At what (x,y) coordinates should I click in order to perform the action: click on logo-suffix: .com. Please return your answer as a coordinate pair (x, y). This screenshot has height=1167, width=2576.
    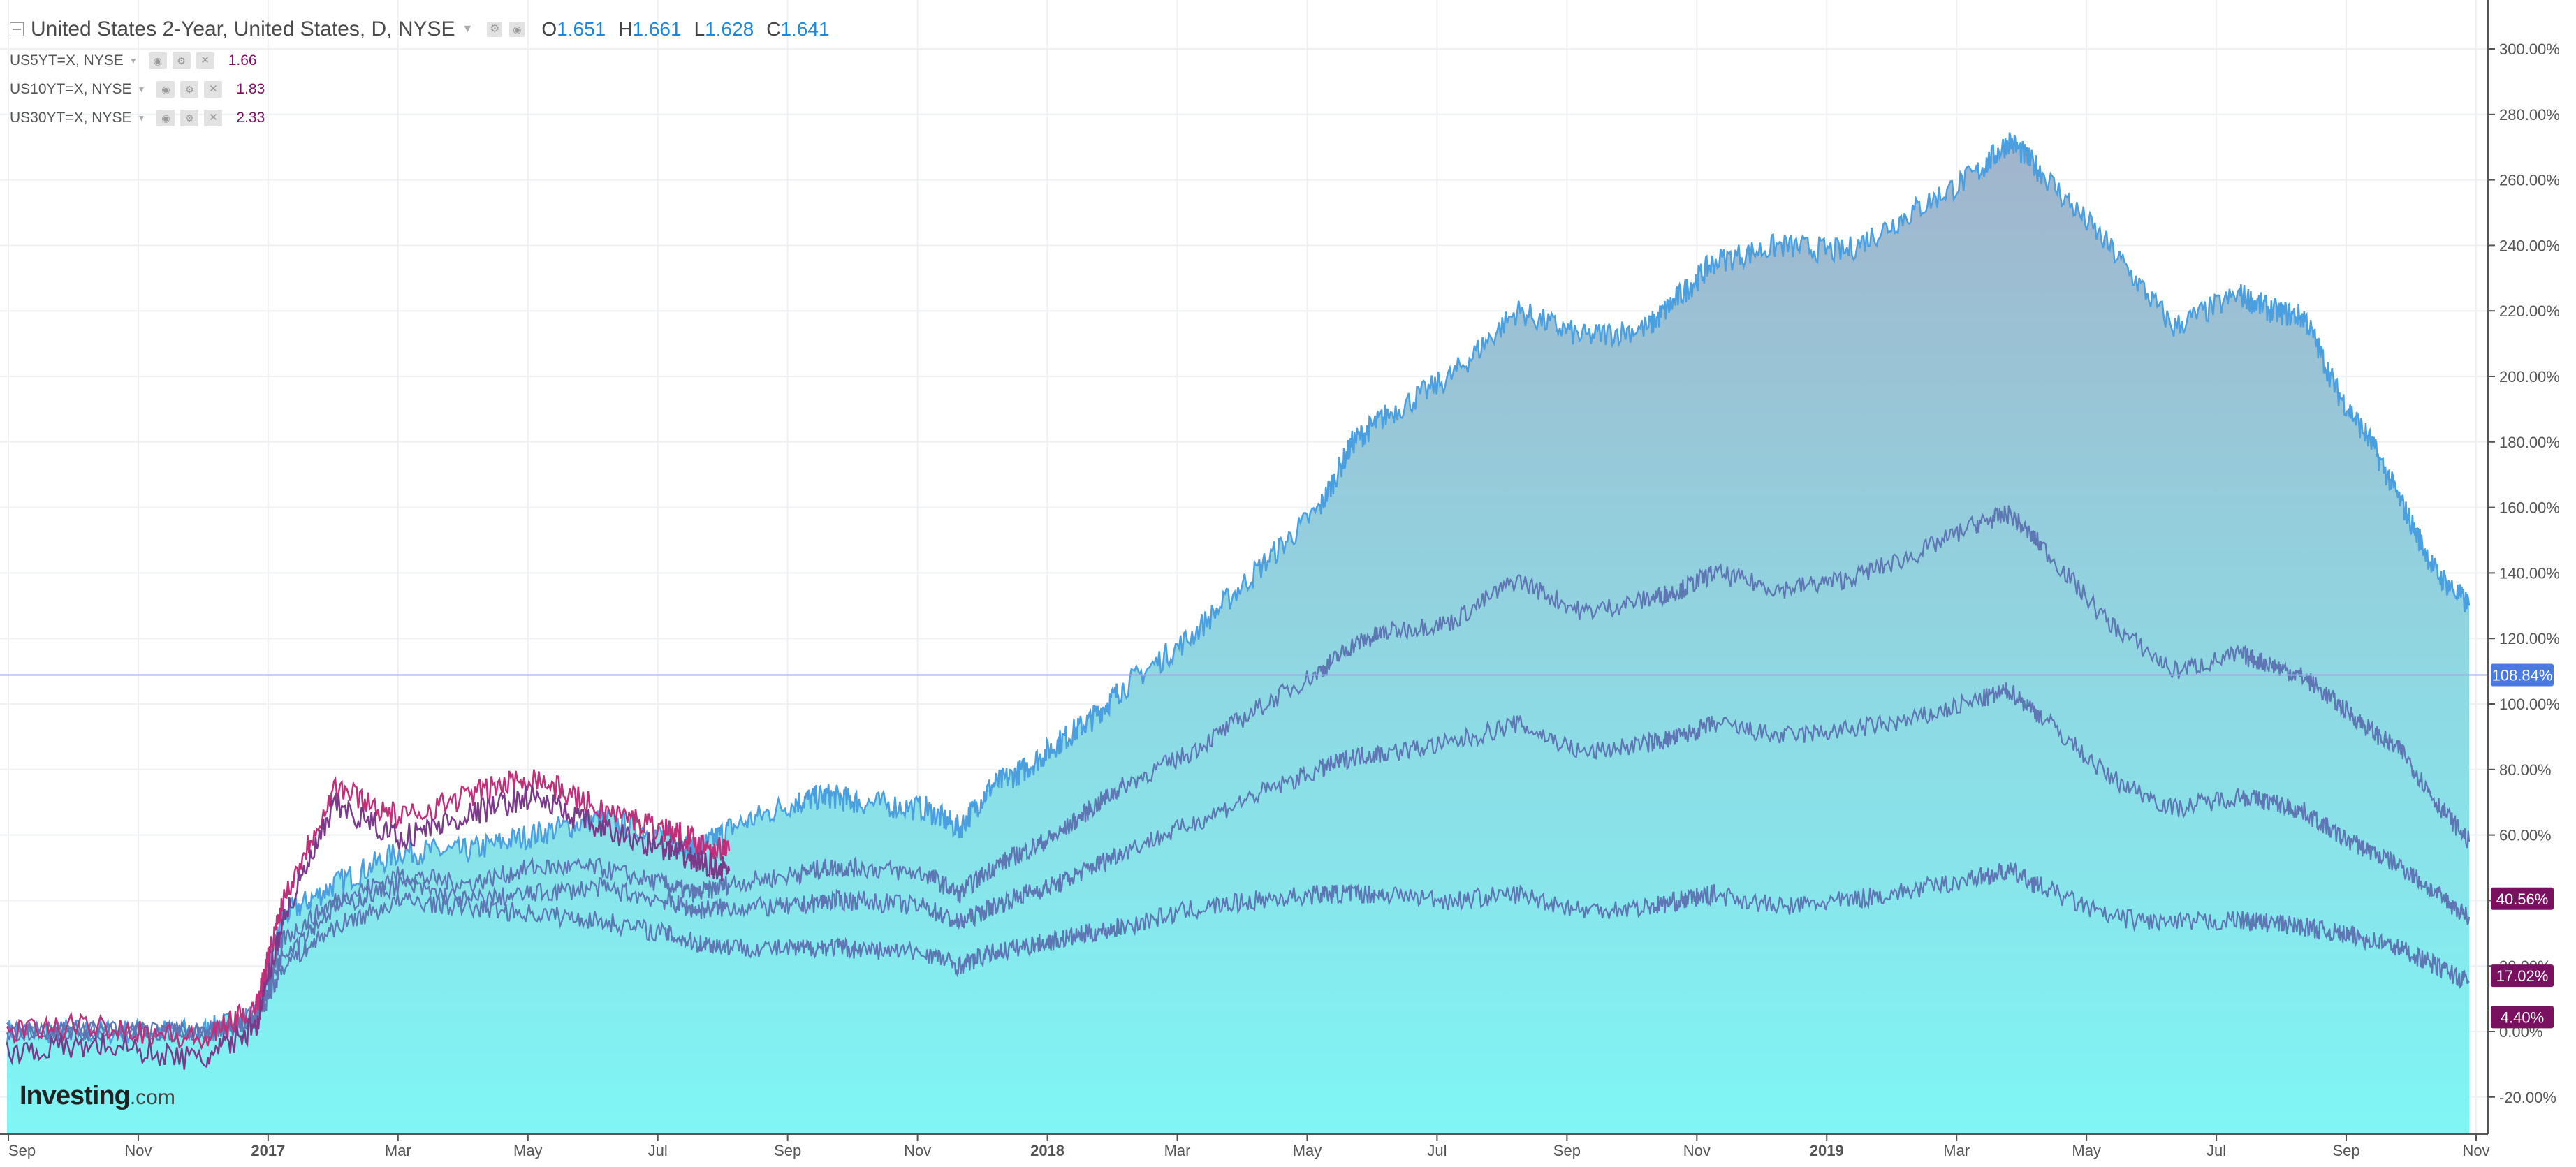
    Looking at the image, I should click on (152, 1097).